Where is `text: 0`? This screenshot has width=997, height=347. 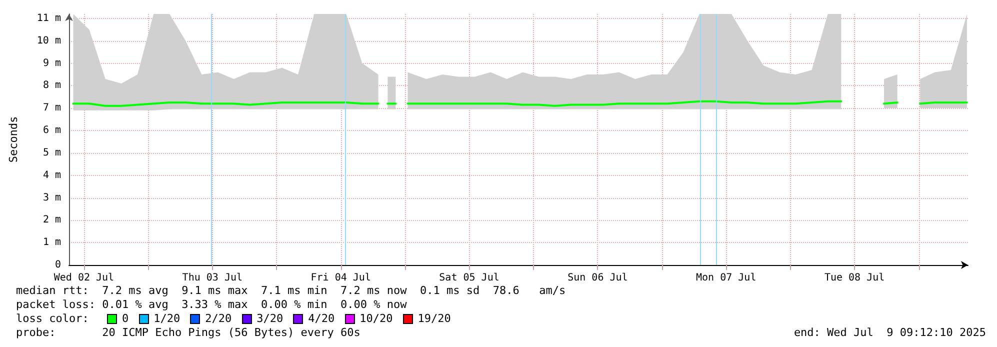
text: 0 is located at coordinates (125, 319).